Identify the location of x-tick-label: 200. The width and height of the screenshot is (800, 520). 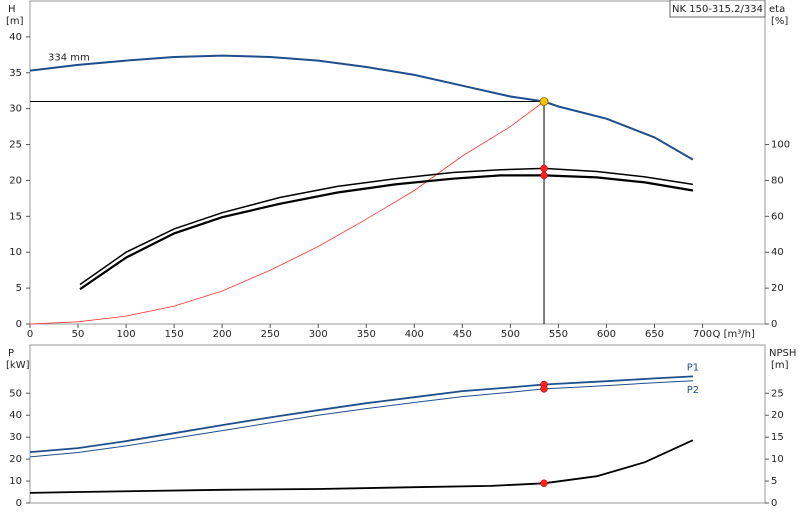
(222, 334).